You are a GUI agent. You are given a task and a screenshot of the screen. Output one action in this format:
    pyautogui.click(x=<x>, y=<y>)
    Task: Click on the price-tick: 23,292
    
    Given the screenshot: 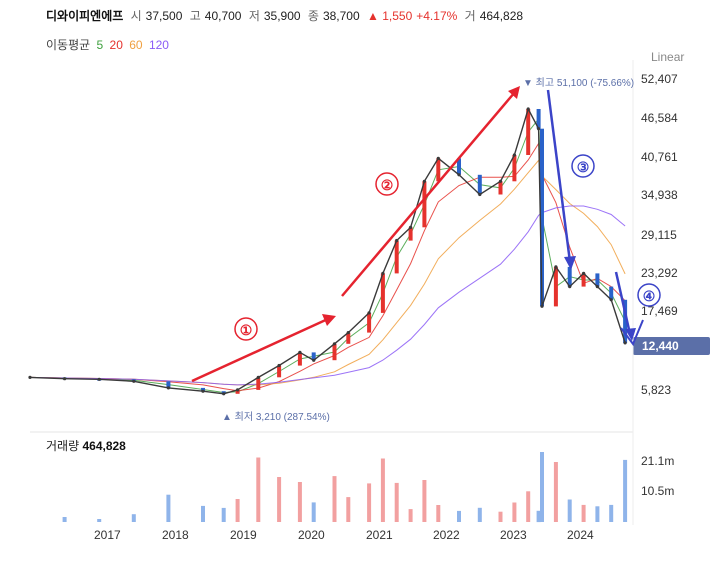 What is the action you would take?
    pyautogui.click(x=659, y=273)
    